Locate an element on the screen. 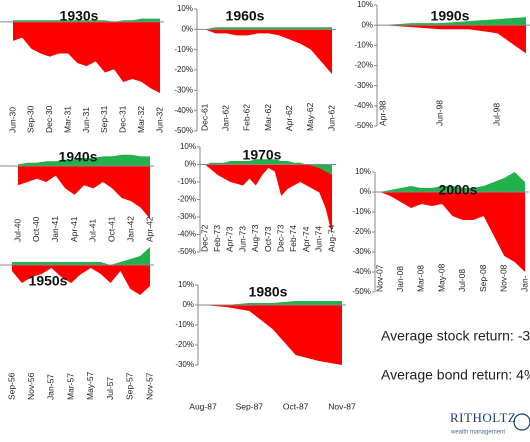 This screenshot has height=442, width=530. chart-title: 1980s is located at coordinates (268, 292).